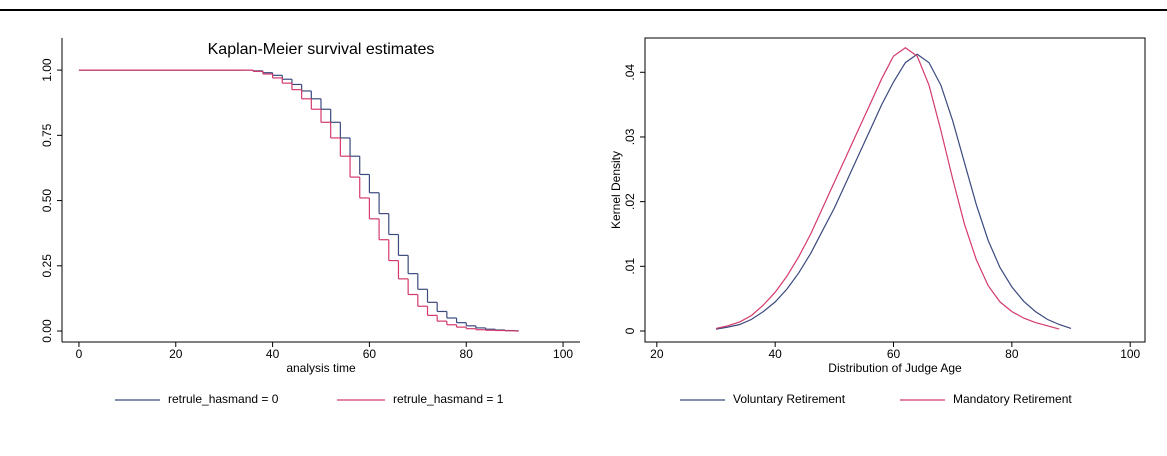 This screenshot has width=1167, height=456. I want to click on y-tick-label: .02, so click(630, 201).